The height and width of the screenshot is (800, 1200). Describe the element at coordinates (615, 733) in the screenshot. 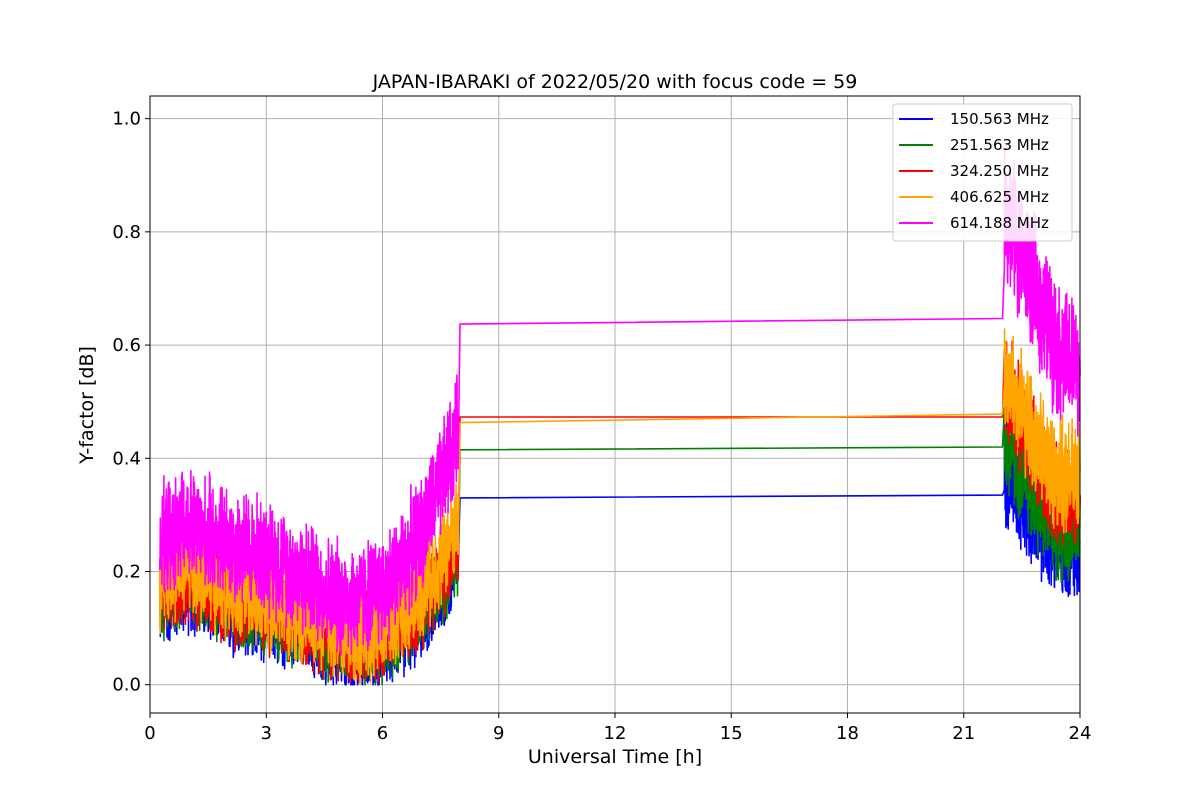

I see `x-tick-label: 12` at that location.